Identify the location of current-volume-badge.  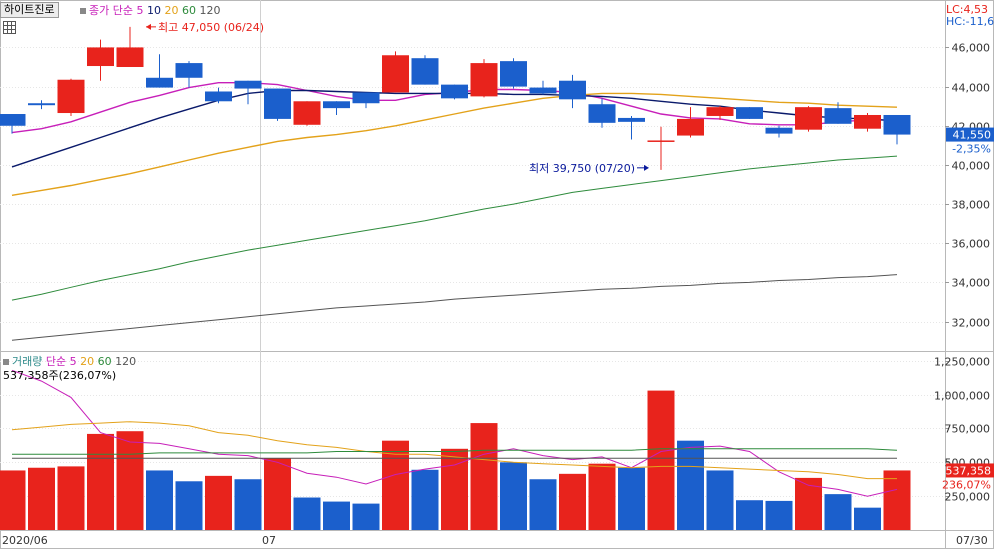
(970, 470).